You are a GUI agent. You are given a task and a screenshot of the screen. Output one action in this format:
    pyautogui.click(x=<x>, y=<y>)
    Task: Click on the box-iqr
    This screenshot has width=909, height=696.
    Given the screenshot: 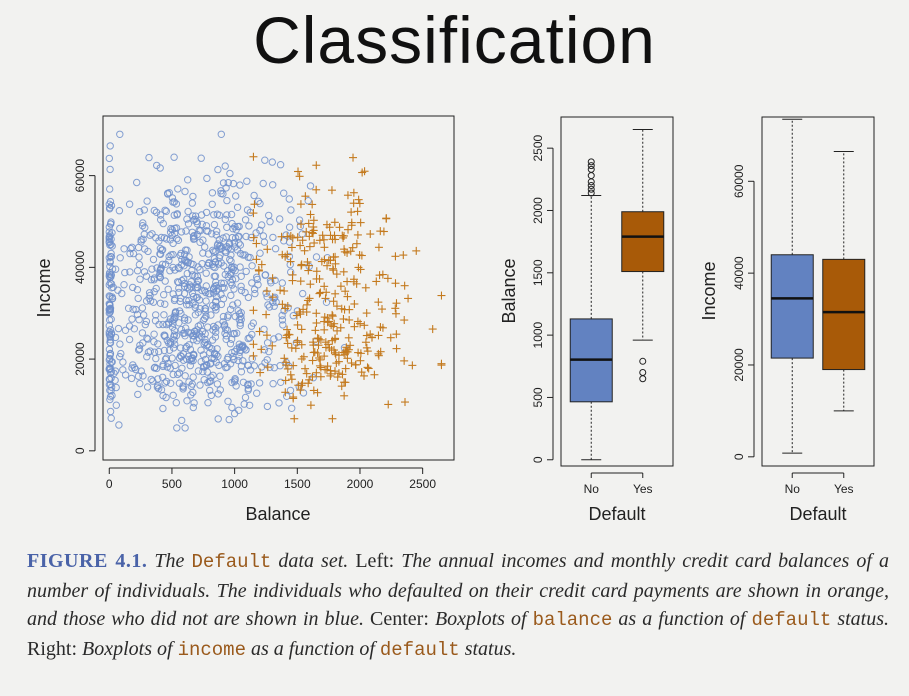 What is the action you would take?
    pyautogui.click(x=792, y=306)
    